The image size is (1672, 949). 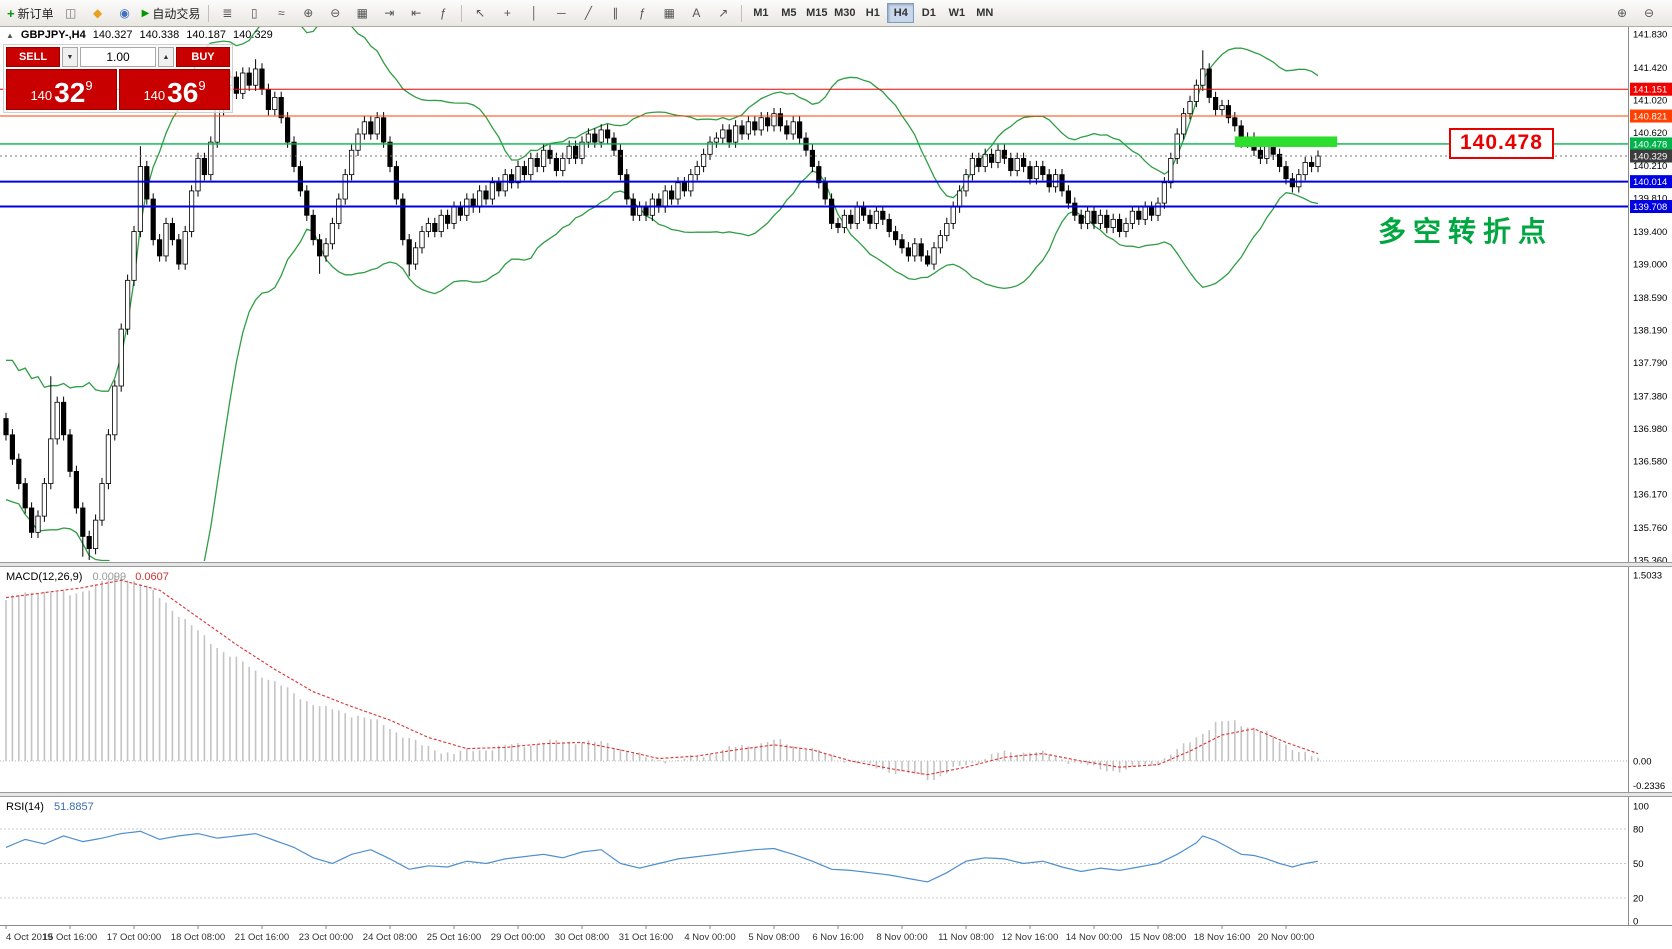 What do you see at coordinates (53, 35) in the screenshot?
I see `symbol-title: GBPJPY-,H4` at bounding box center [53, 35].